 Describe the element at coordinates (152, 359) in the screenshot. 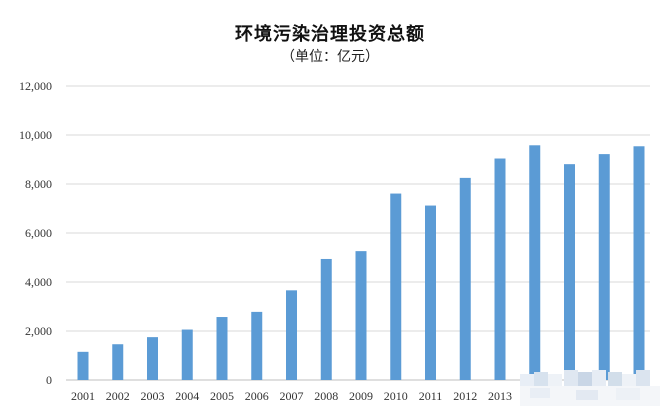

I see `bar-2003` at that location.